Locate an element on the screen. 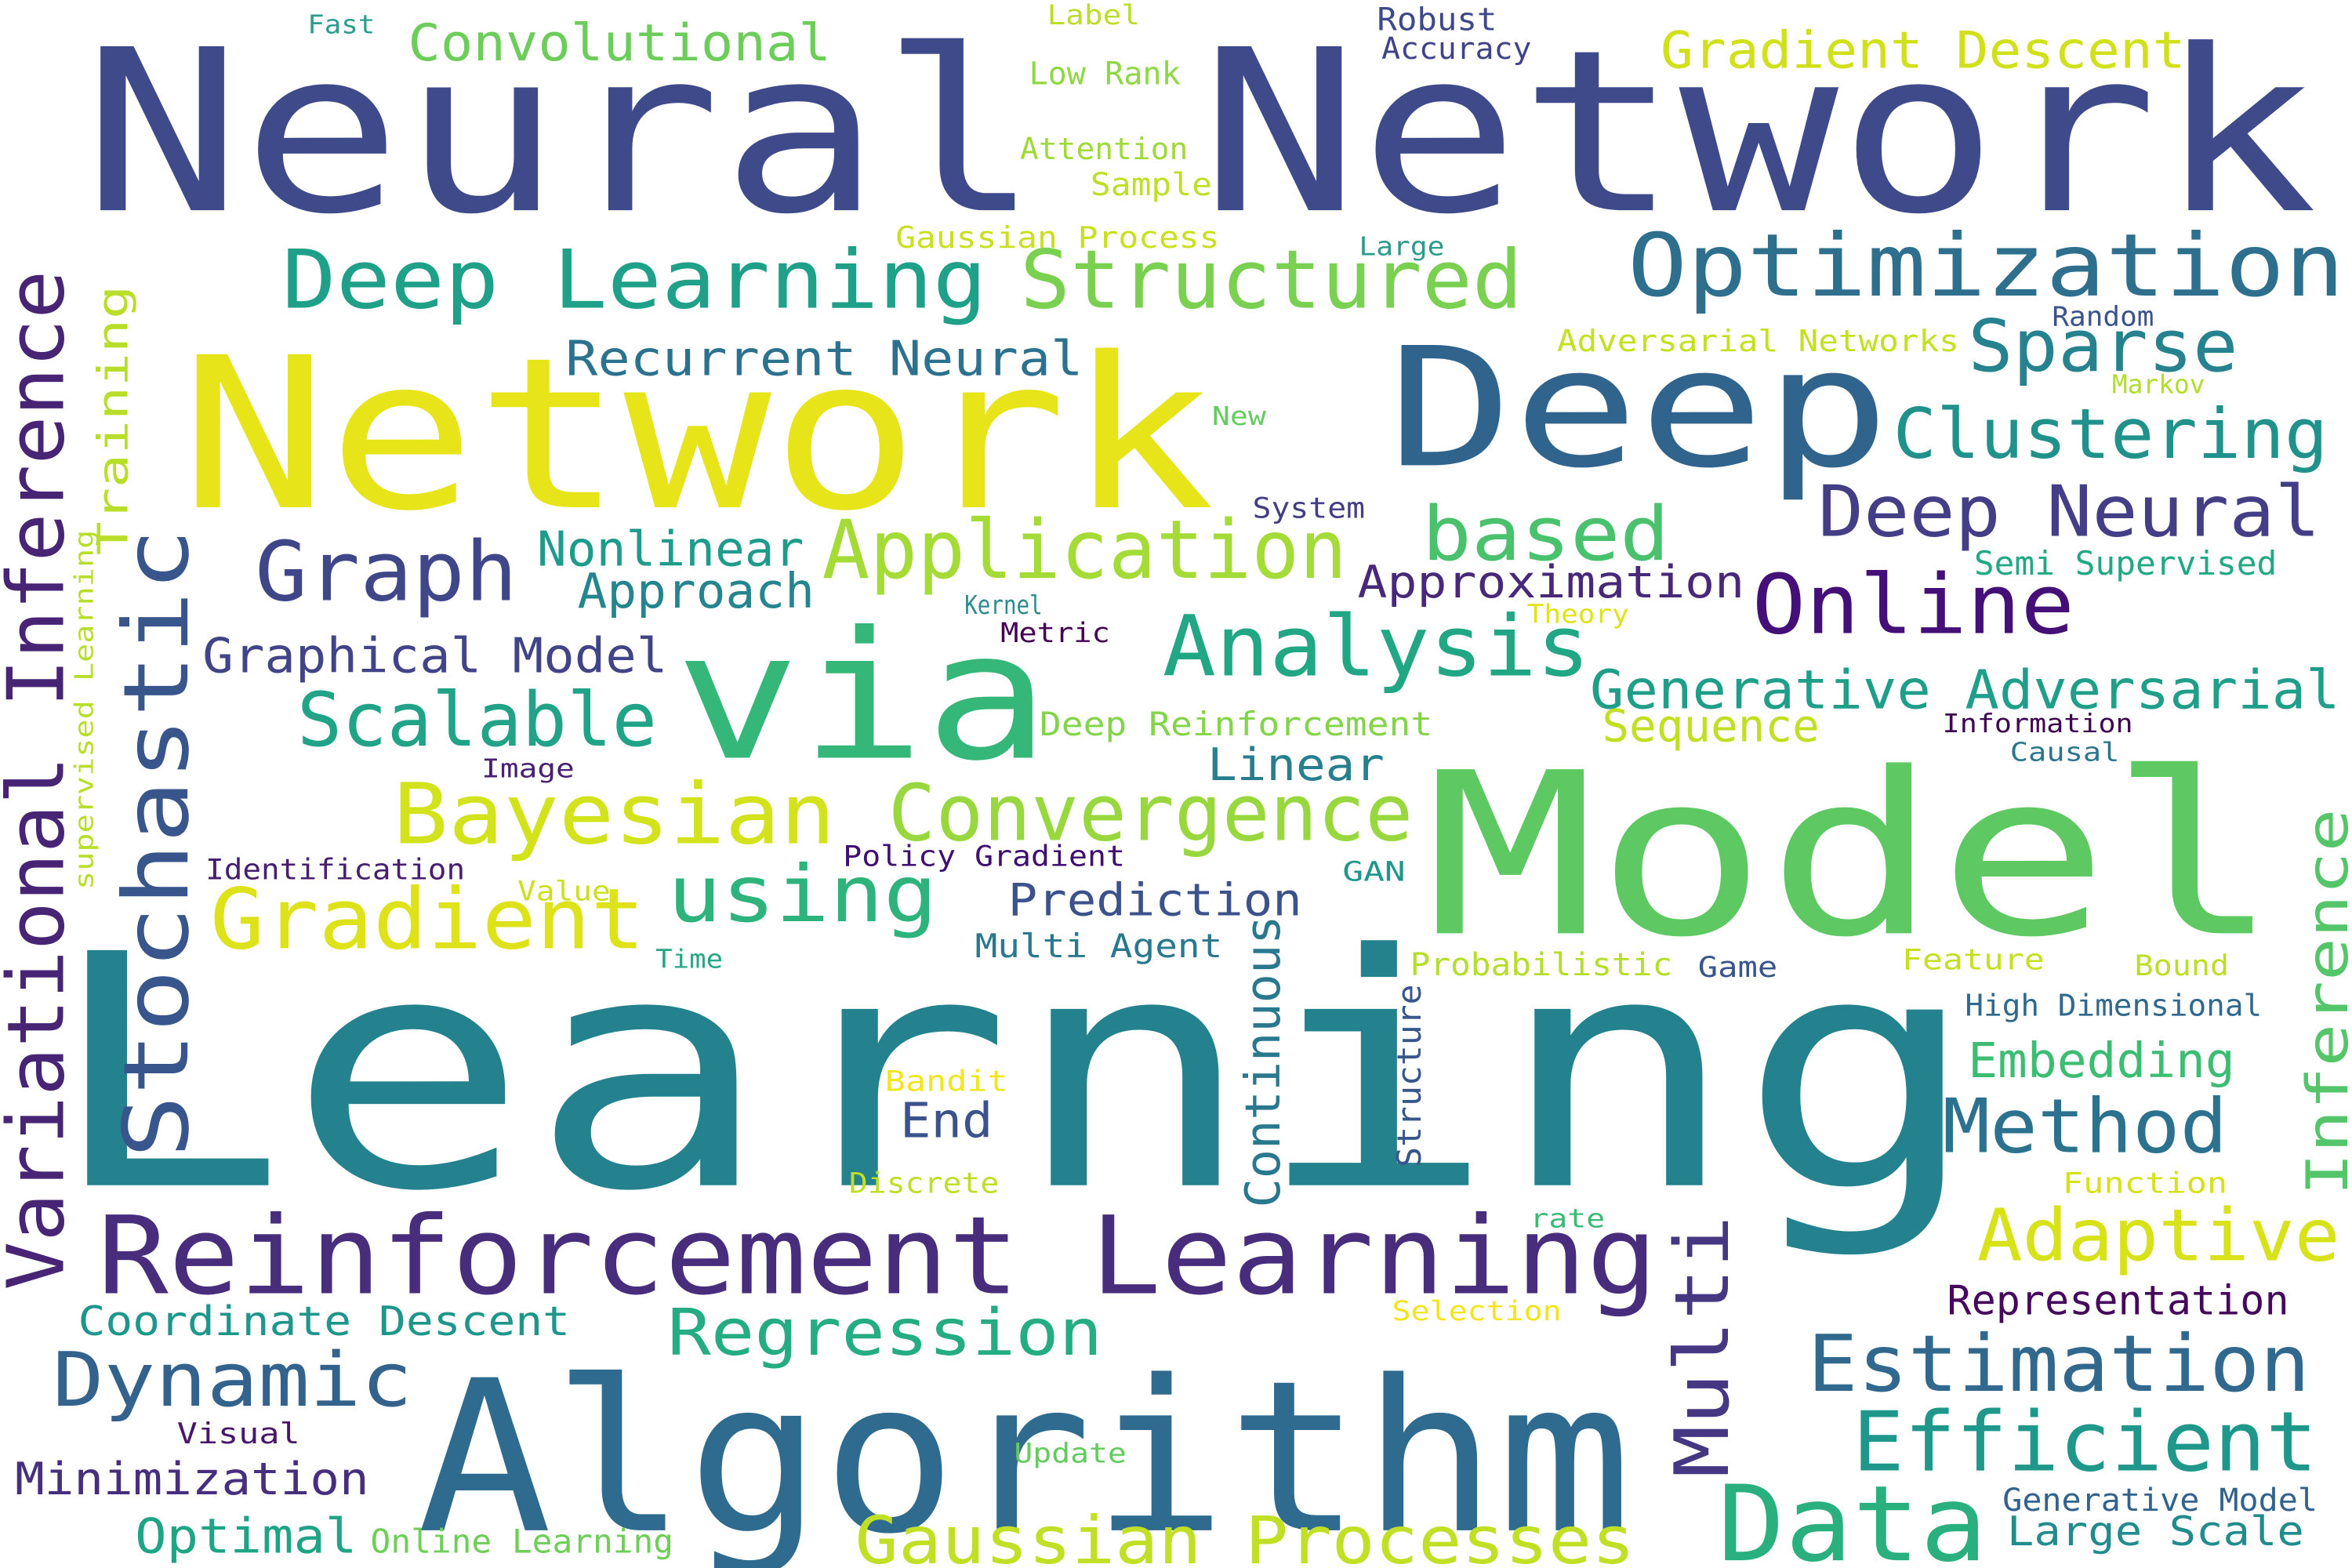 The image size is (2352, 1568). word-gaussian-process: Gaussian Process is located at coordinates (1057, 238).